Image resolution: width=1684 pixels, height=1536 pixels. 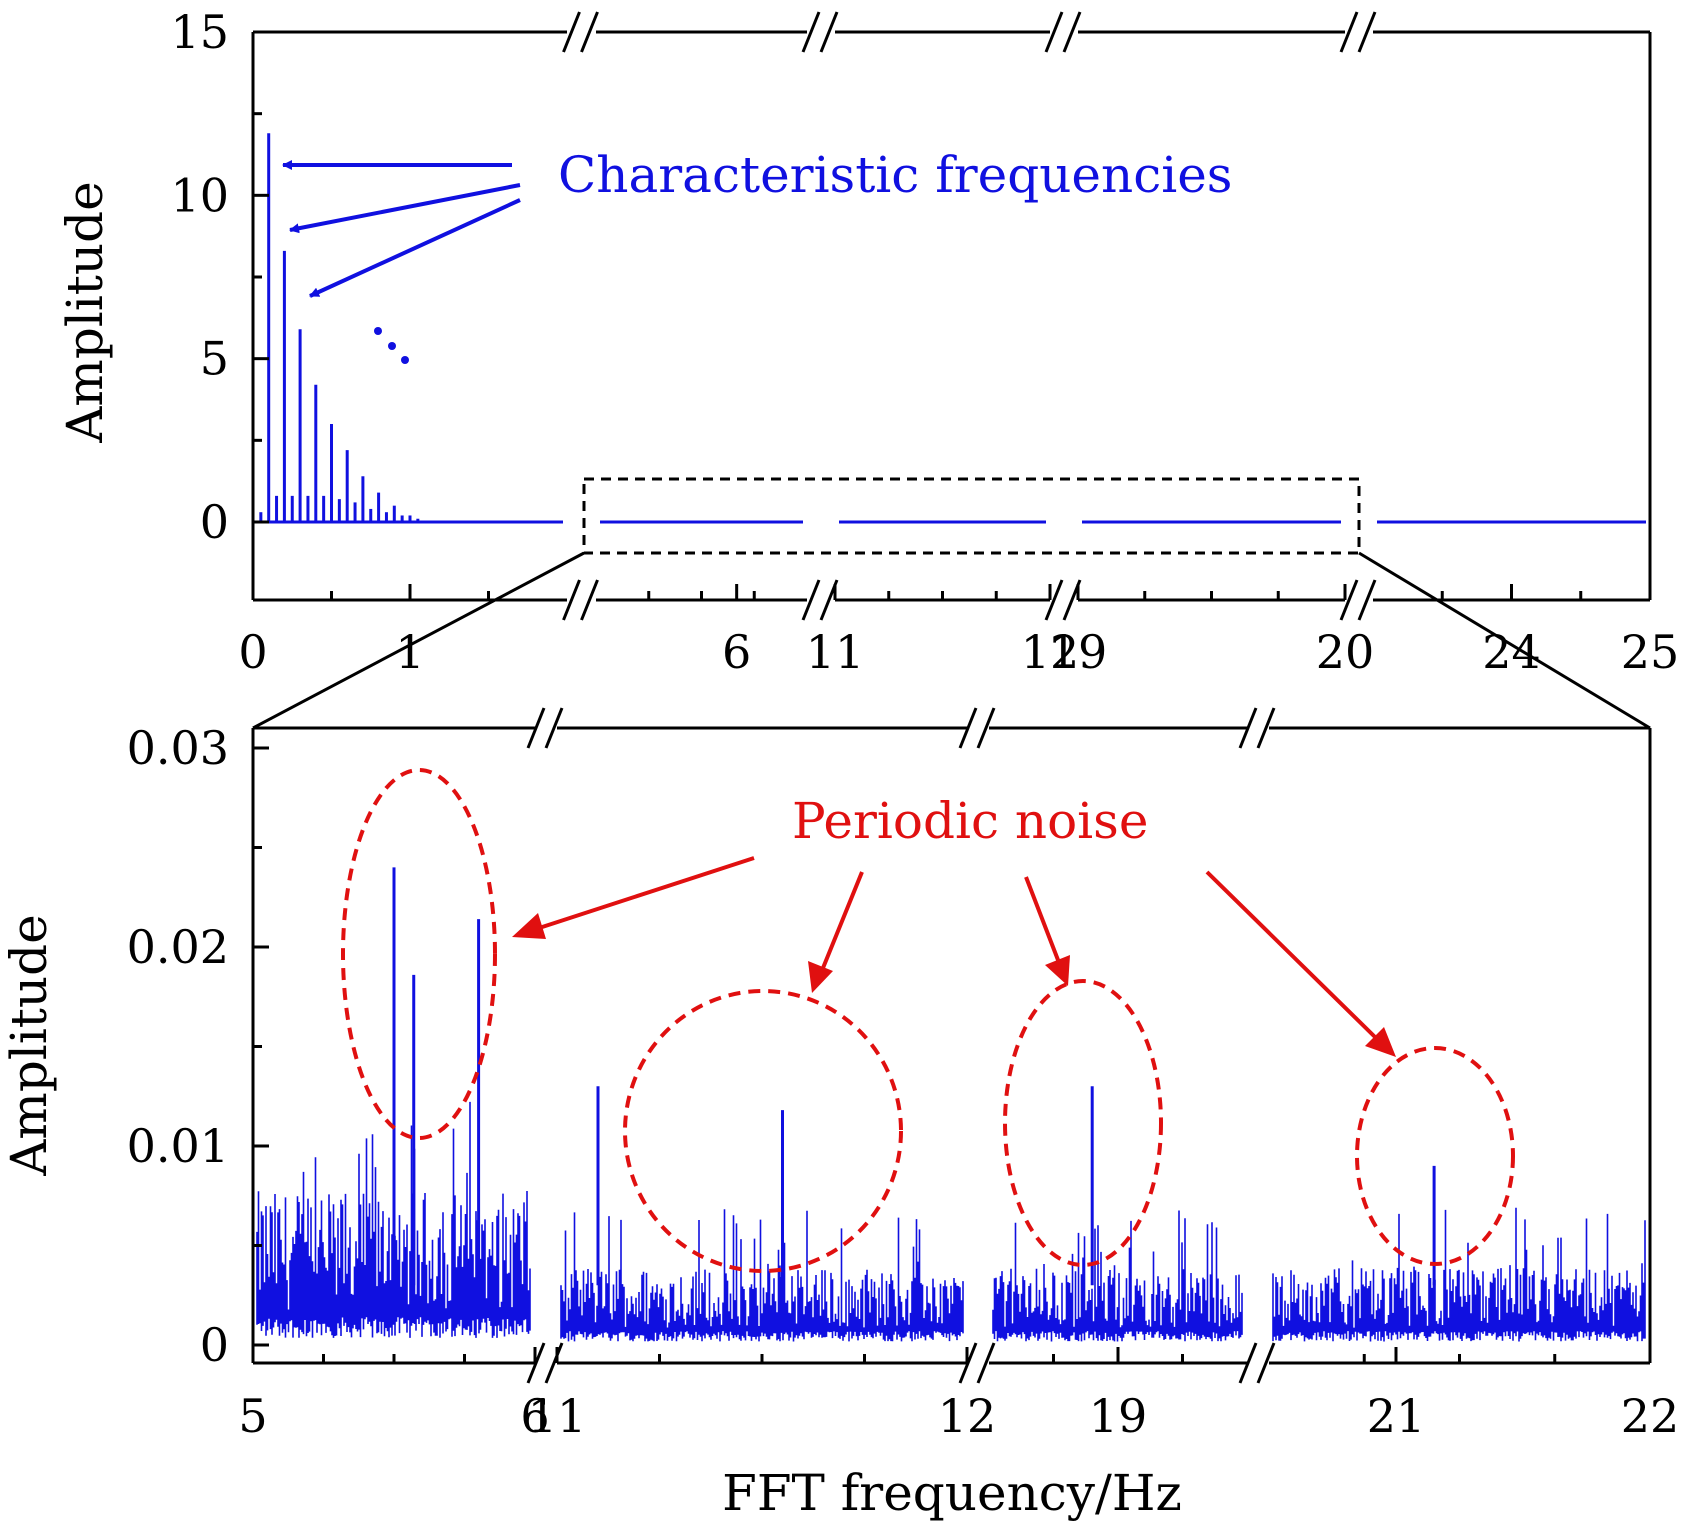 I want to click on bottom-axis-break-top-1-stroke-a, so click(x=536, y=728).